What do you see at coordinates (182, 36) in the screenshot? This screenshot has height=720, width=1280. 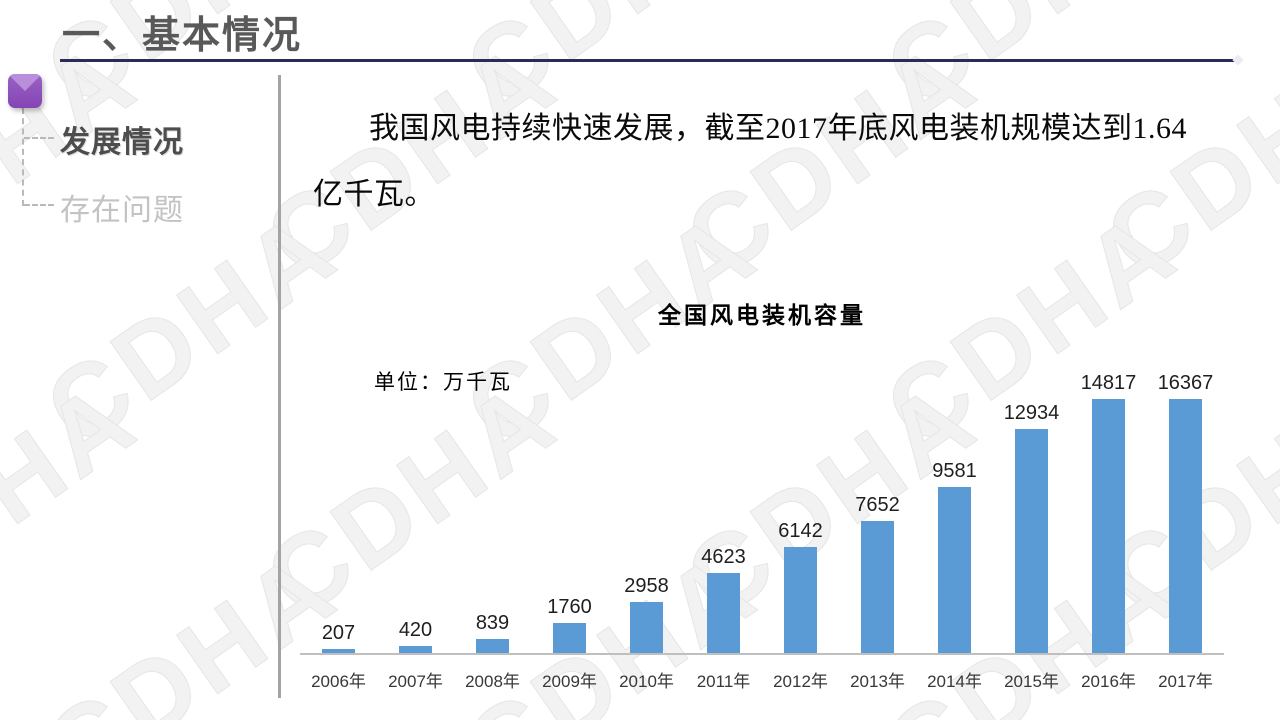 I see `page-title: 一、基本情况` at bounding box center [182, 36].